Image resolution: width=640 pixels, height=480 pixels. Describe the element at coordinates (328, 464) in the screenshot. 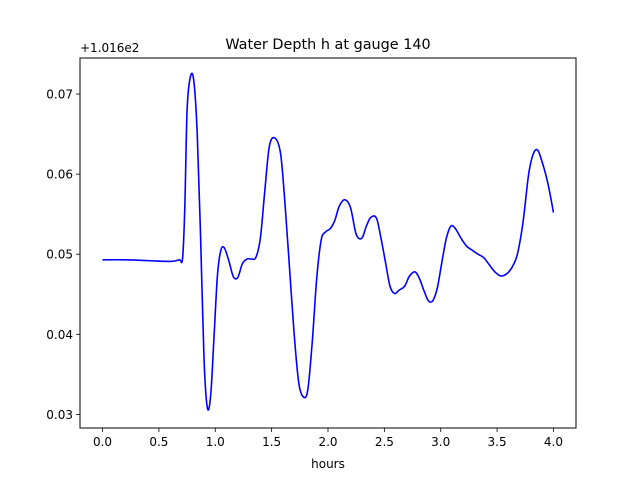

I see `x-axis-label: hours` at that location.